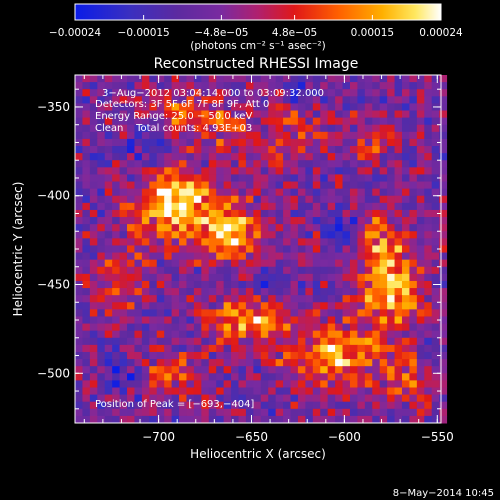 This screenshot has width=500, height=500. I want to click on y-tick-label: −500, so click(53, 373).